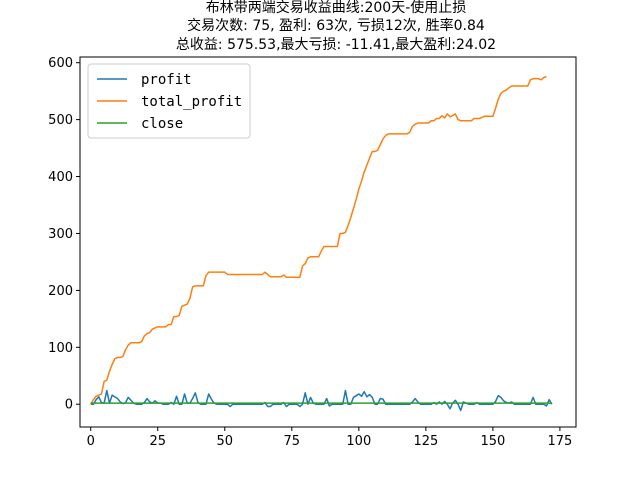  What do you see at coordinates (225, 441) in the screenshot?
I see `x-tick-label: 50` at bounding box center [225, 441].